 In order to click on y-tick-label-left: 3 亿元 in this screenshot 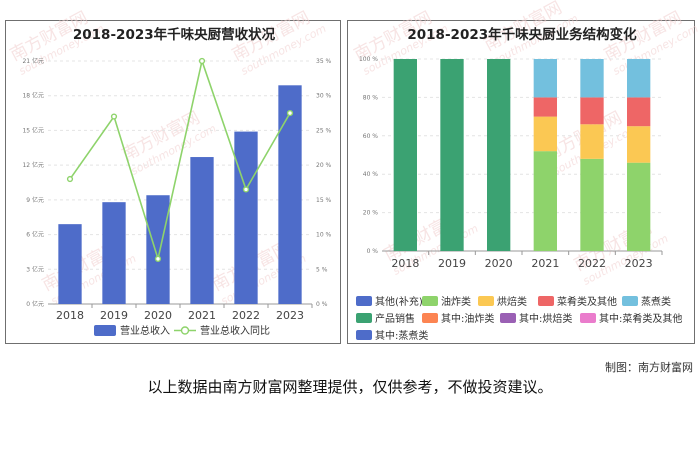, I will do `click(35, 269)`.